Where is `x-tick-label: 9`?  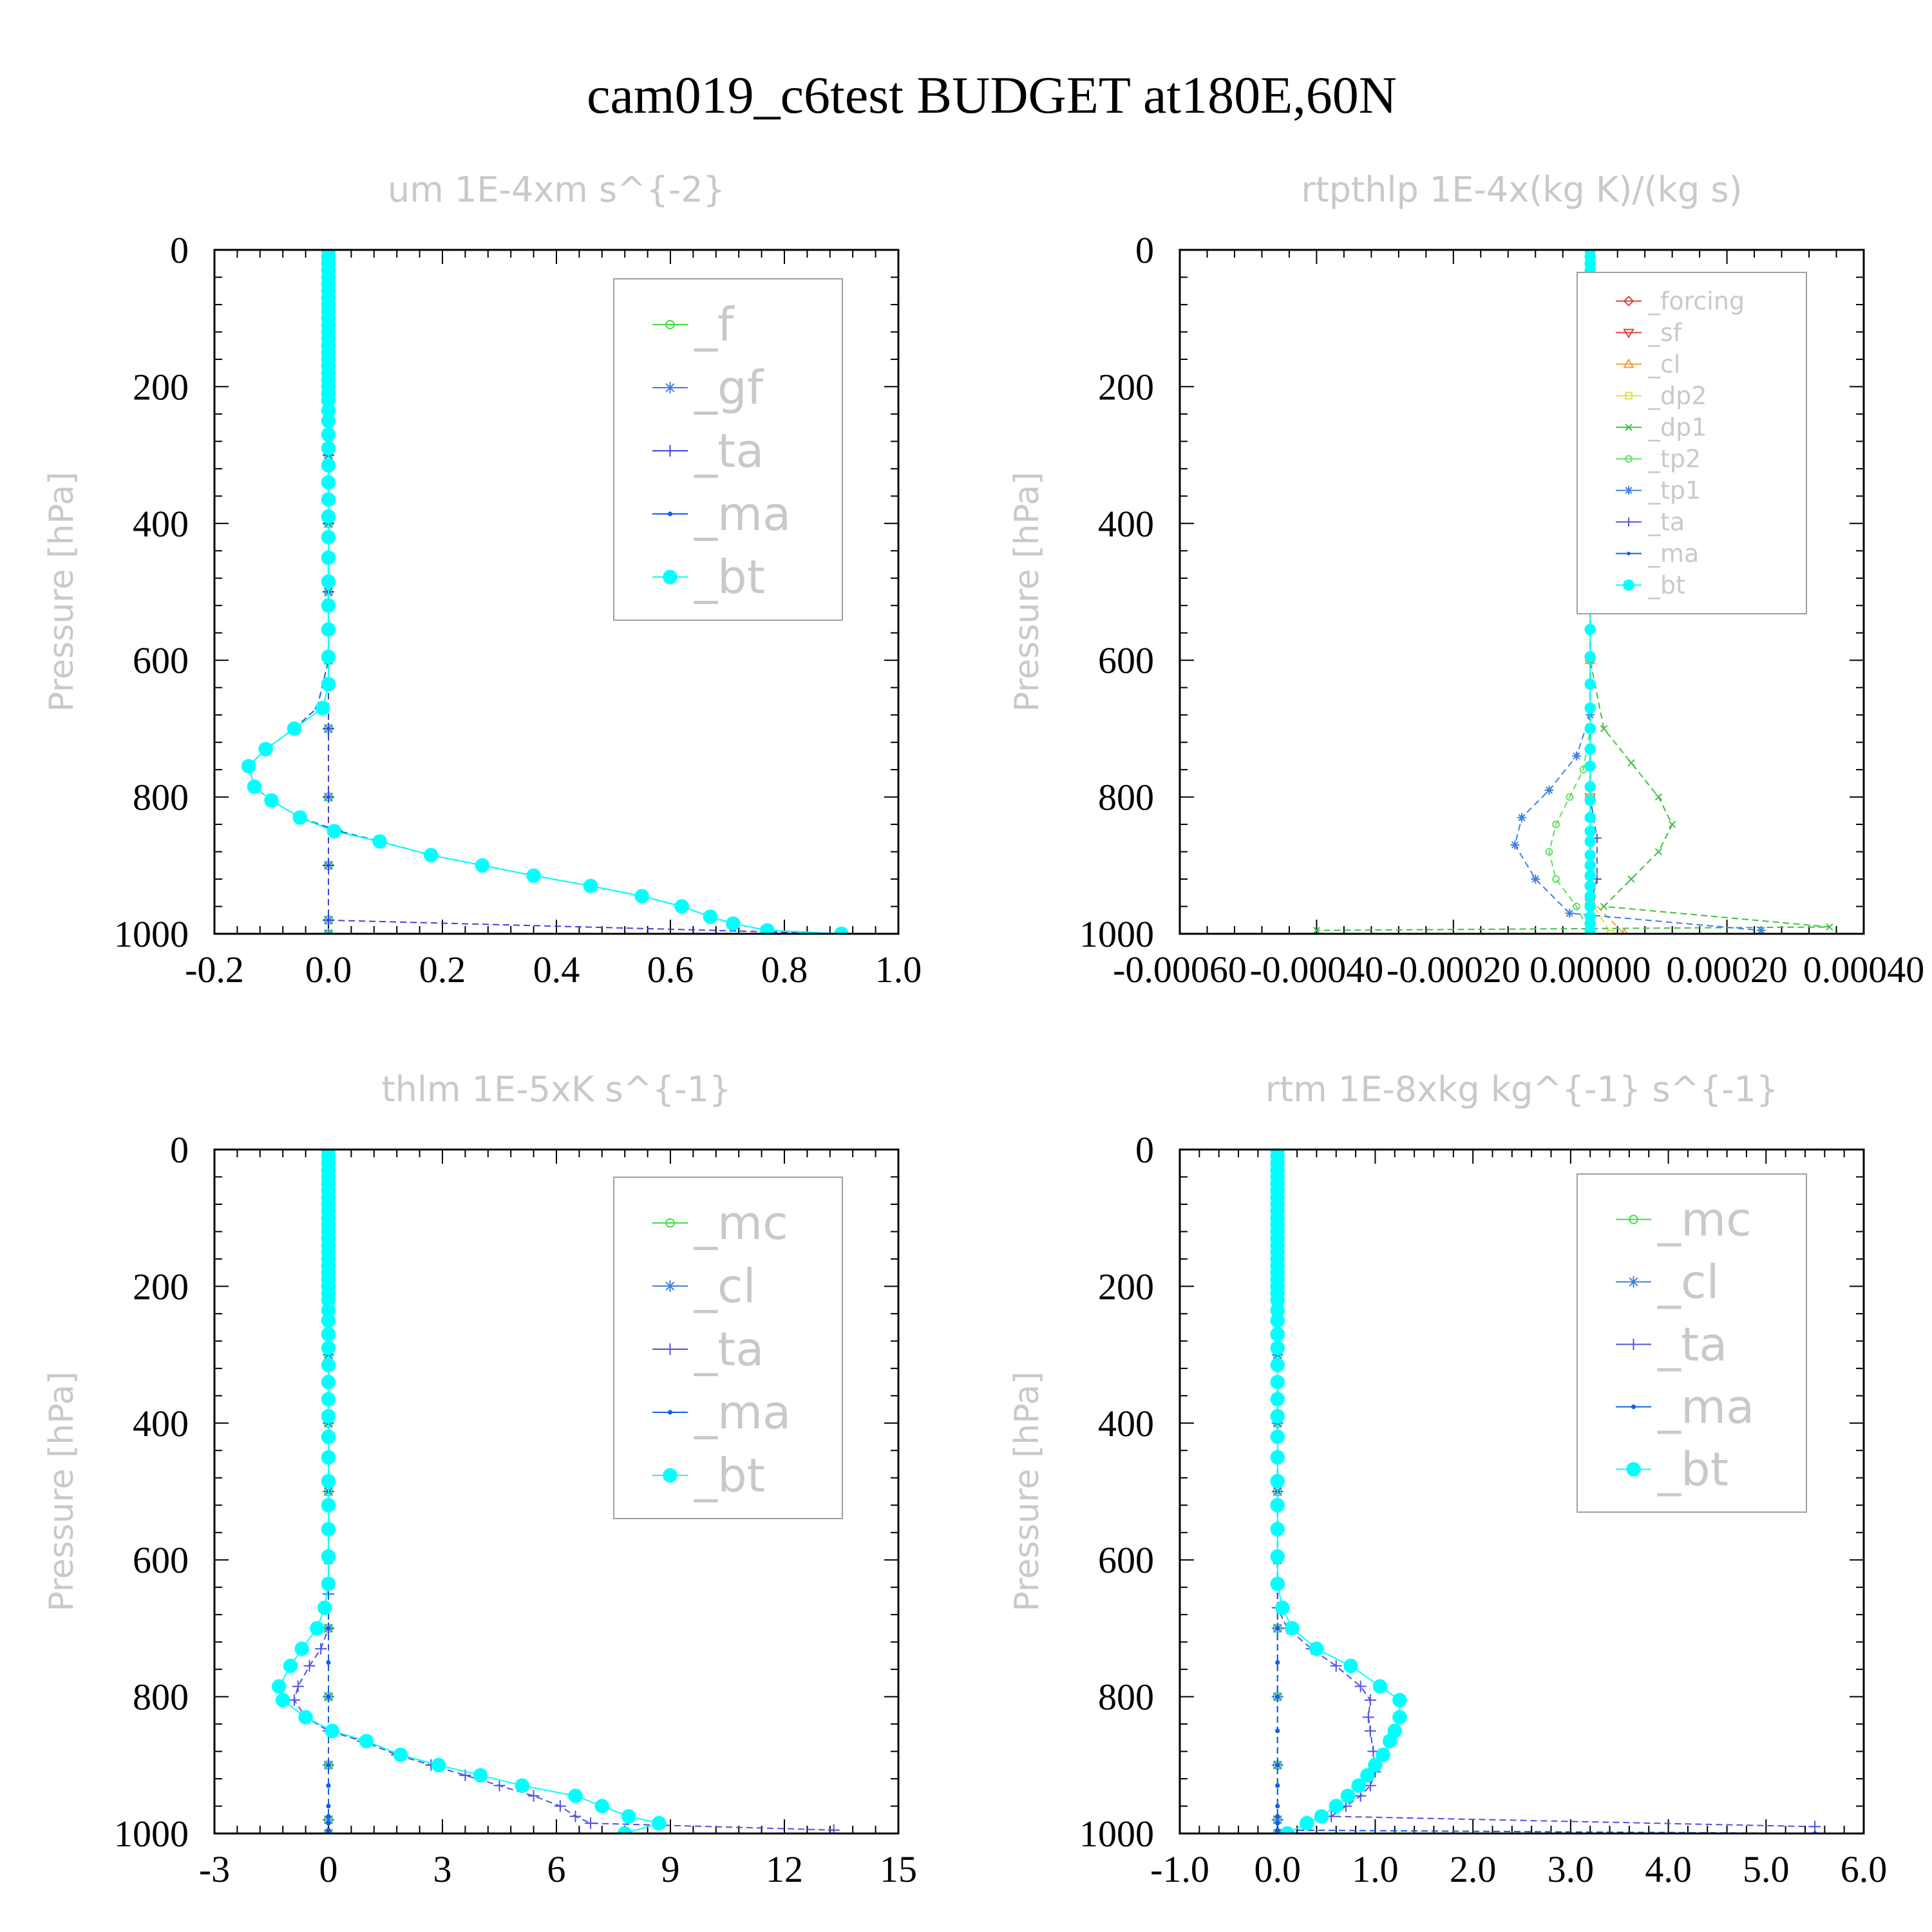
x-tick-label: 9 is located at coordinates (670, 1869).